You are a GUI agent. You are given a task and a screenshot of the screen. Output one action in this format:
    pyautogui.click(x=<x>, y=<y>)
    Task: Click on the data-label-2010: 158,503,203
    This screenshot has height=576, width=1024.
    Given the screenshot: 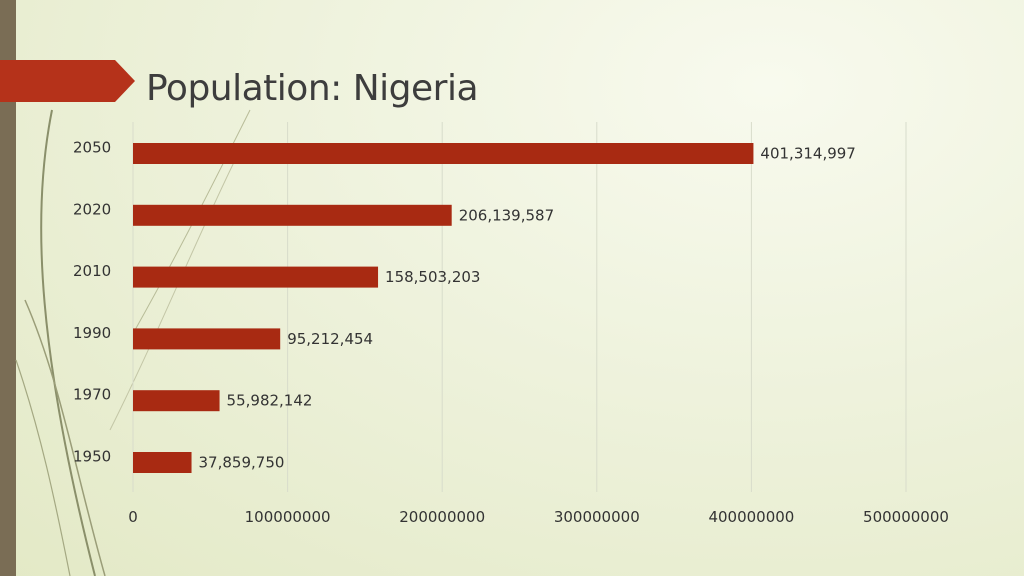 What is the action you would take?
    pyautogui.click(x=432, y=277)
    